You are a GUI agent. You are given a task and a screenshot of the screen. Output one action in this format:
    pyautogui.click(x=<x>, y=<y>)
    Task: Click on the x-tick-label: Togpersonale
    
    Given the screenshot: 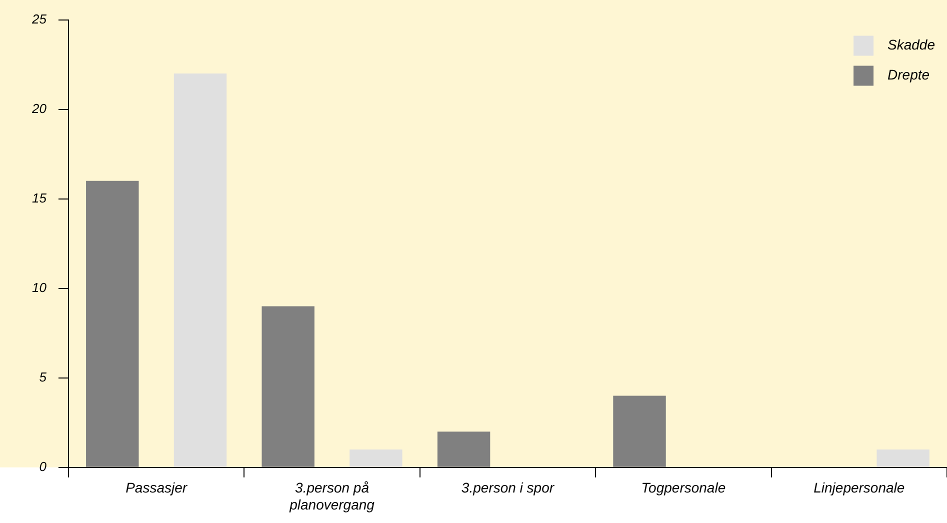 What is the action you would take?
    pyautogui.click(x=683, y=488)
    